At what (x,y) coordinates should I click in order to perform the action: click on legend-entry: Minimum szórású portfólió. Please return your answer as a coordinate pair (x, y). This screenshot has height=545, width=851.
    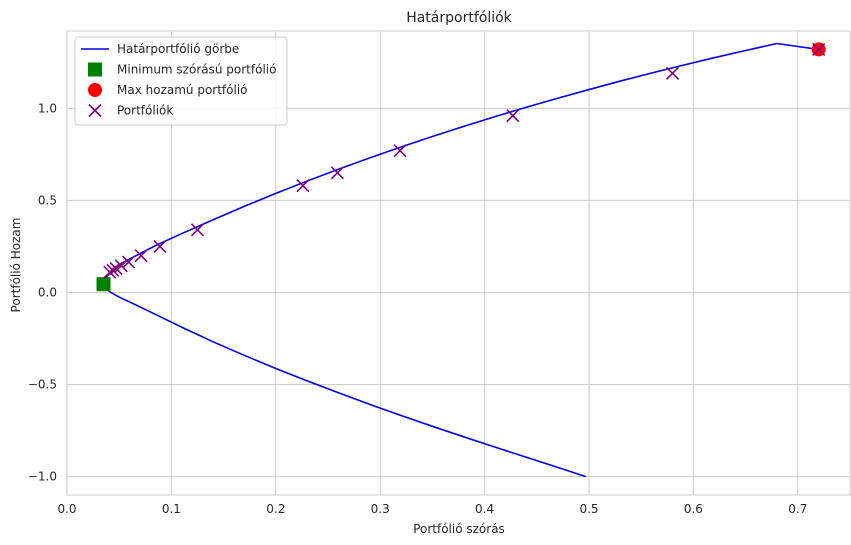
    Looking at the image, I should click on (182, 69).